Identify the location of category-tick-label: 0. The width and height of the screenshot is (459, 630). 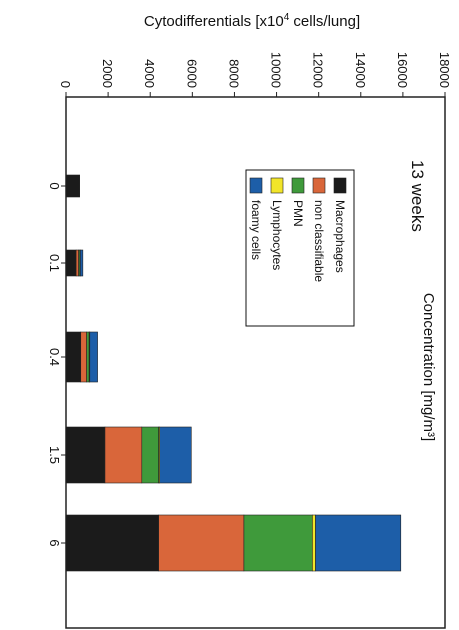
(54, 185).